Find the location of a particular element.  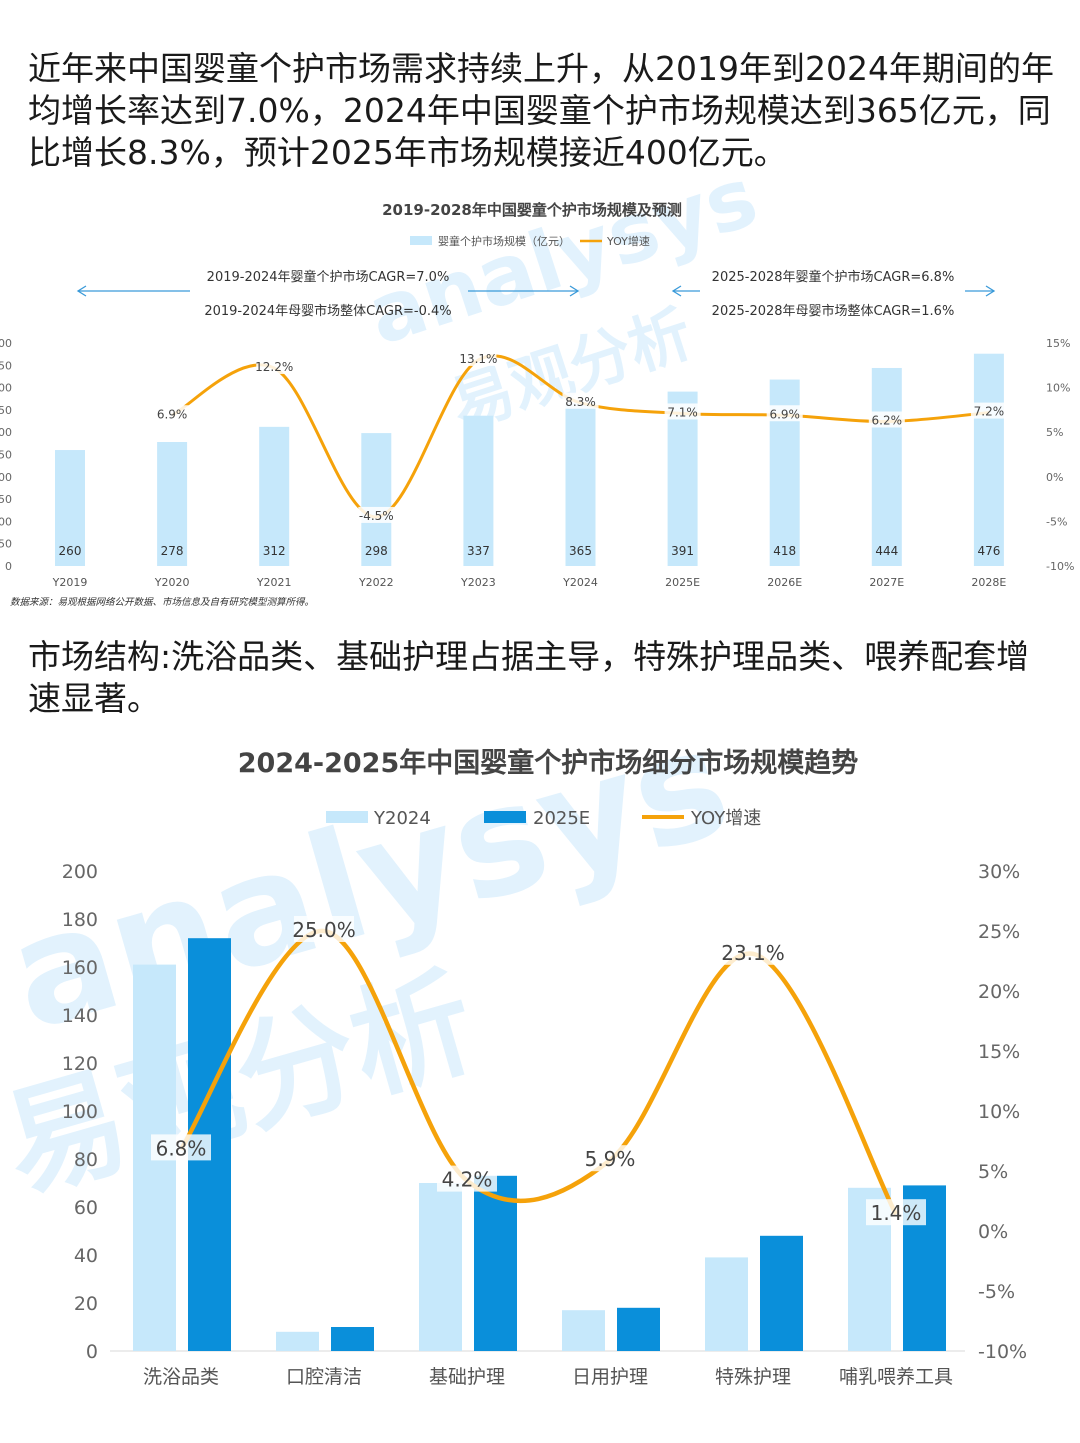

y2-axis-tick-label: 30% is located at coordinates (999, 872).